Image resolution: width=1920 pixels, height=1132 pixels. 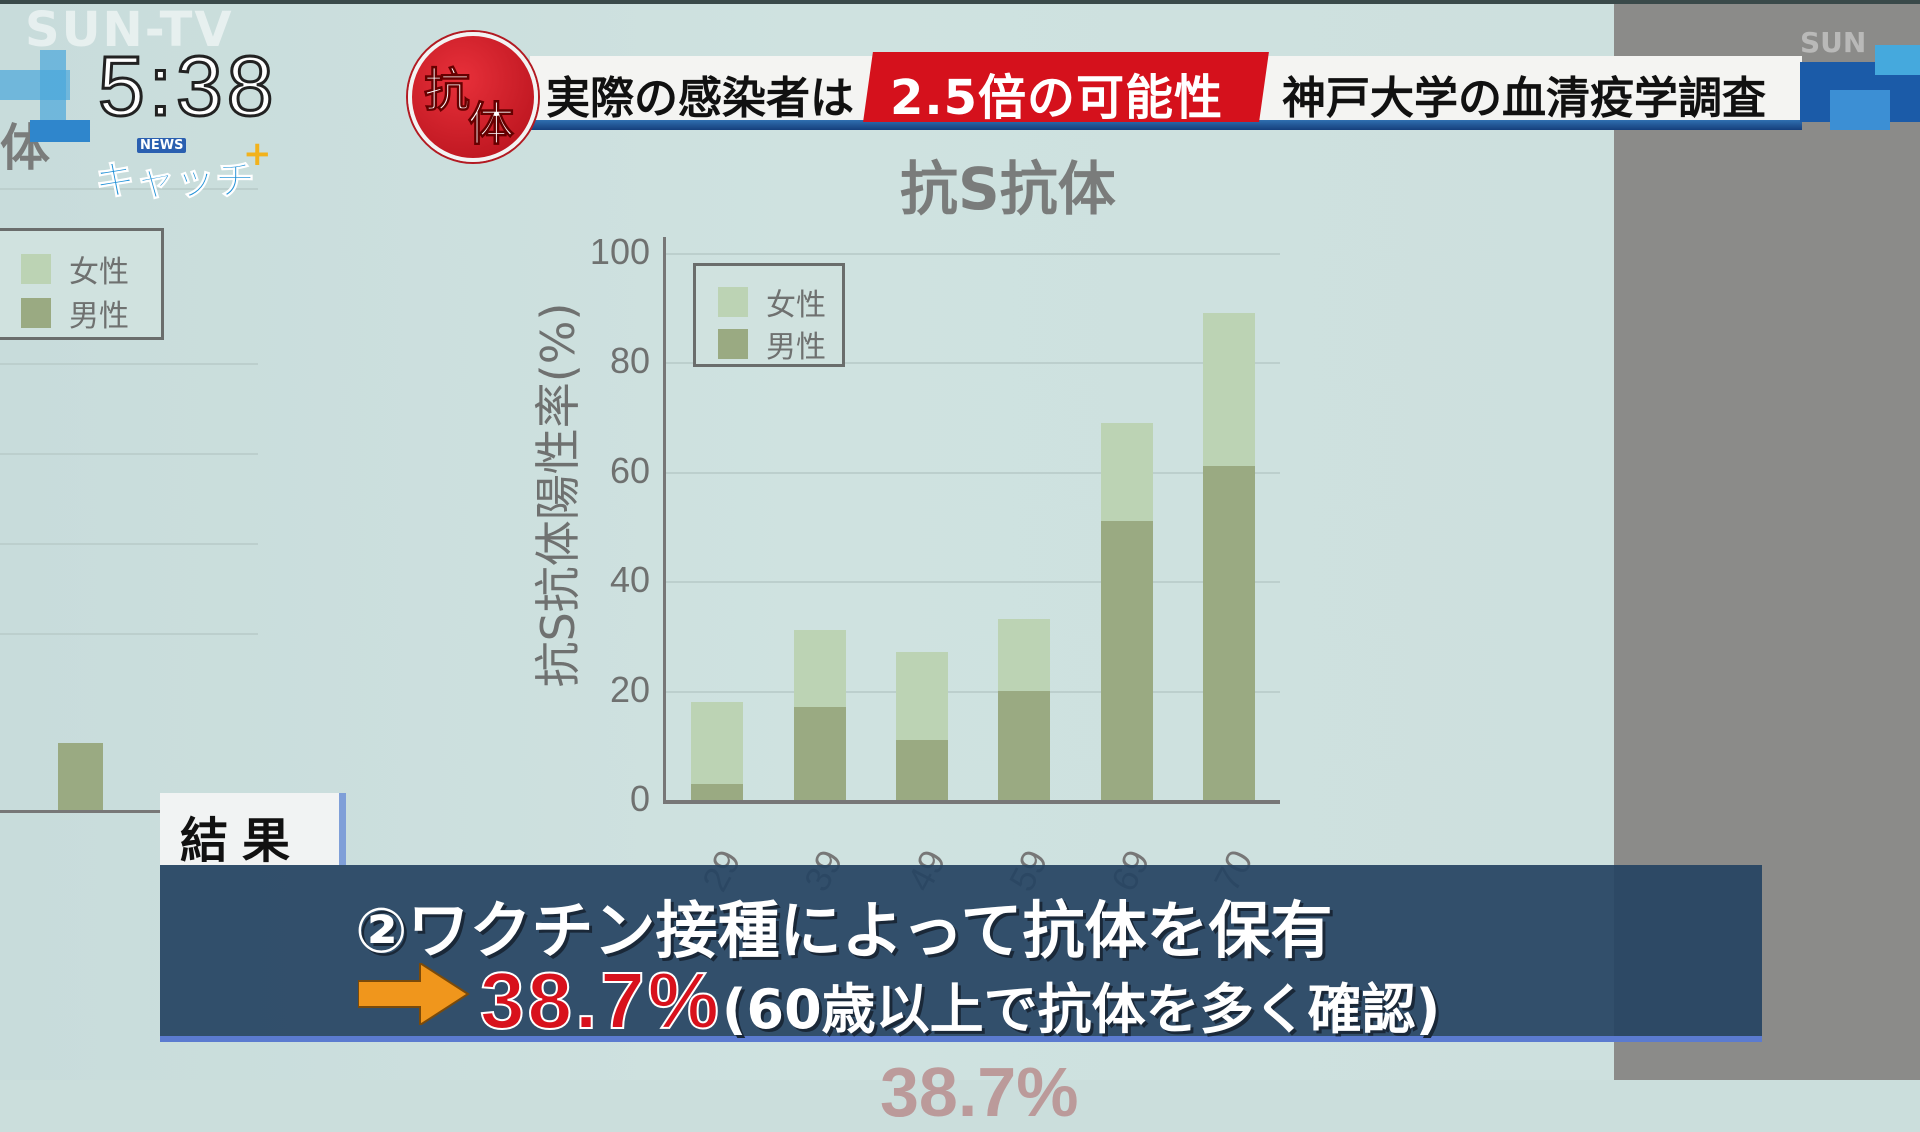 I want to click on y-axis, so click(x=664, y=520).